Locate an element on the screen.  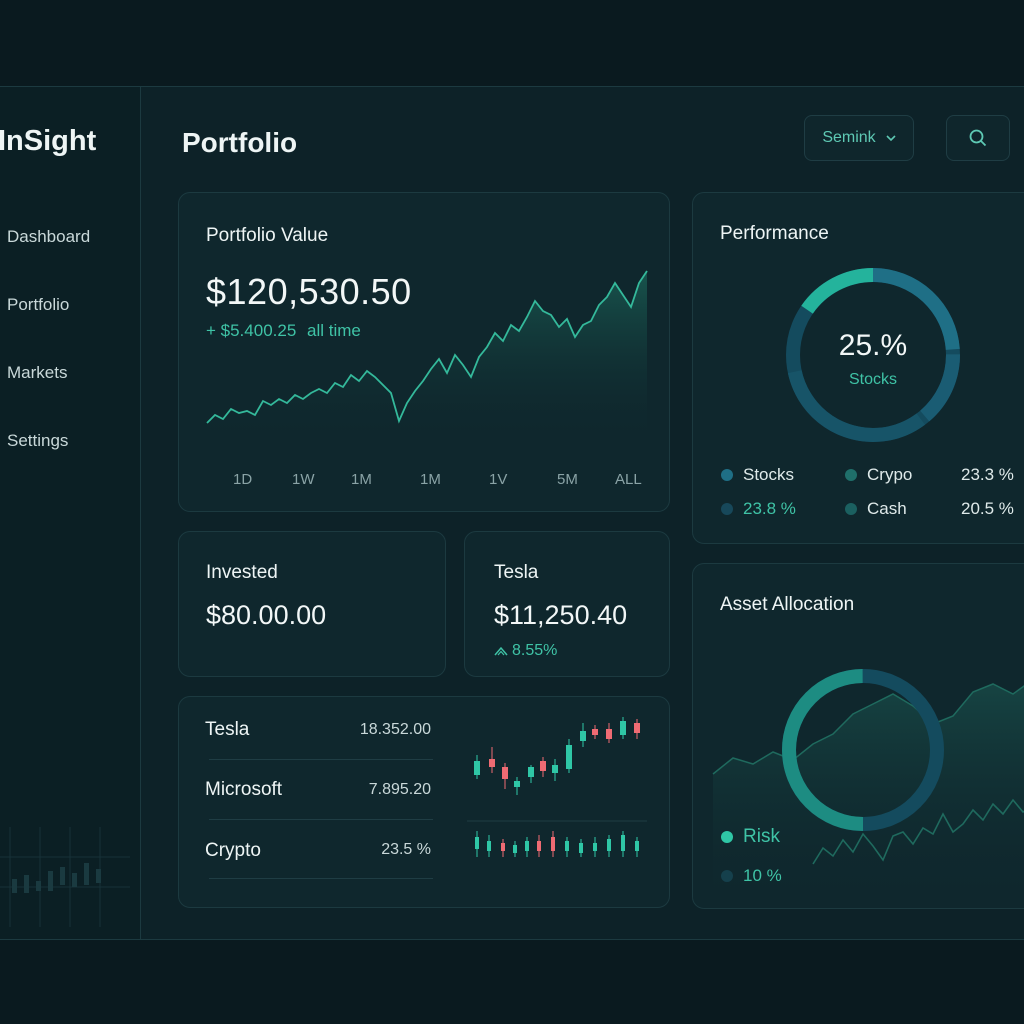
sidebar-item-settings: Settings is located at coordinates (38, 440).